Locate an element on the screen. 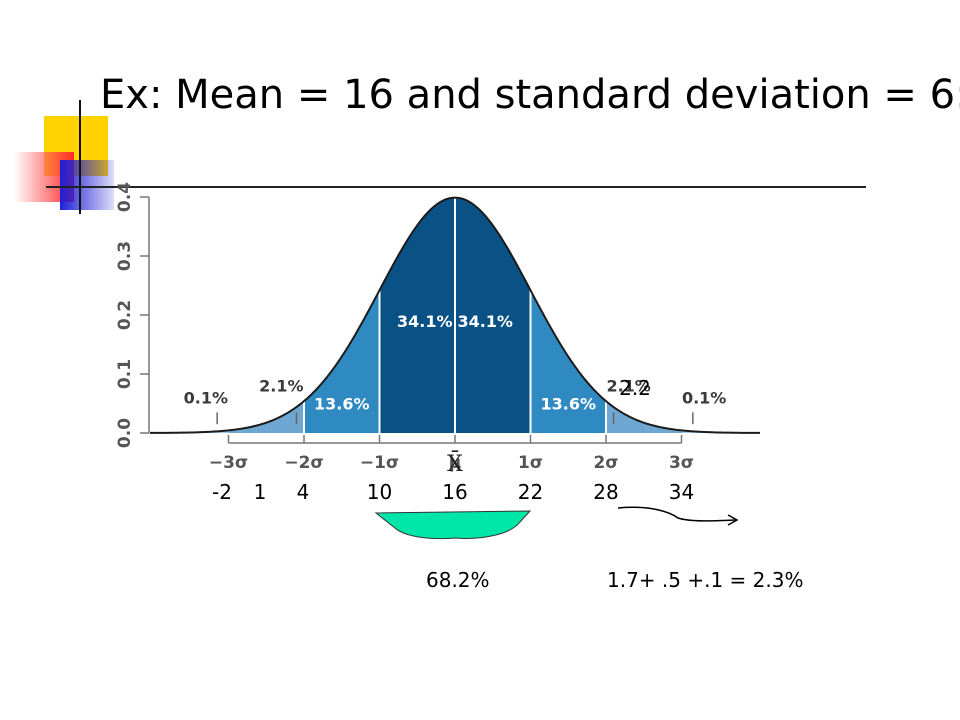 This screenshot has height=720, width=960. x-tick-label: −3σ is located at coordinates (228, 463).